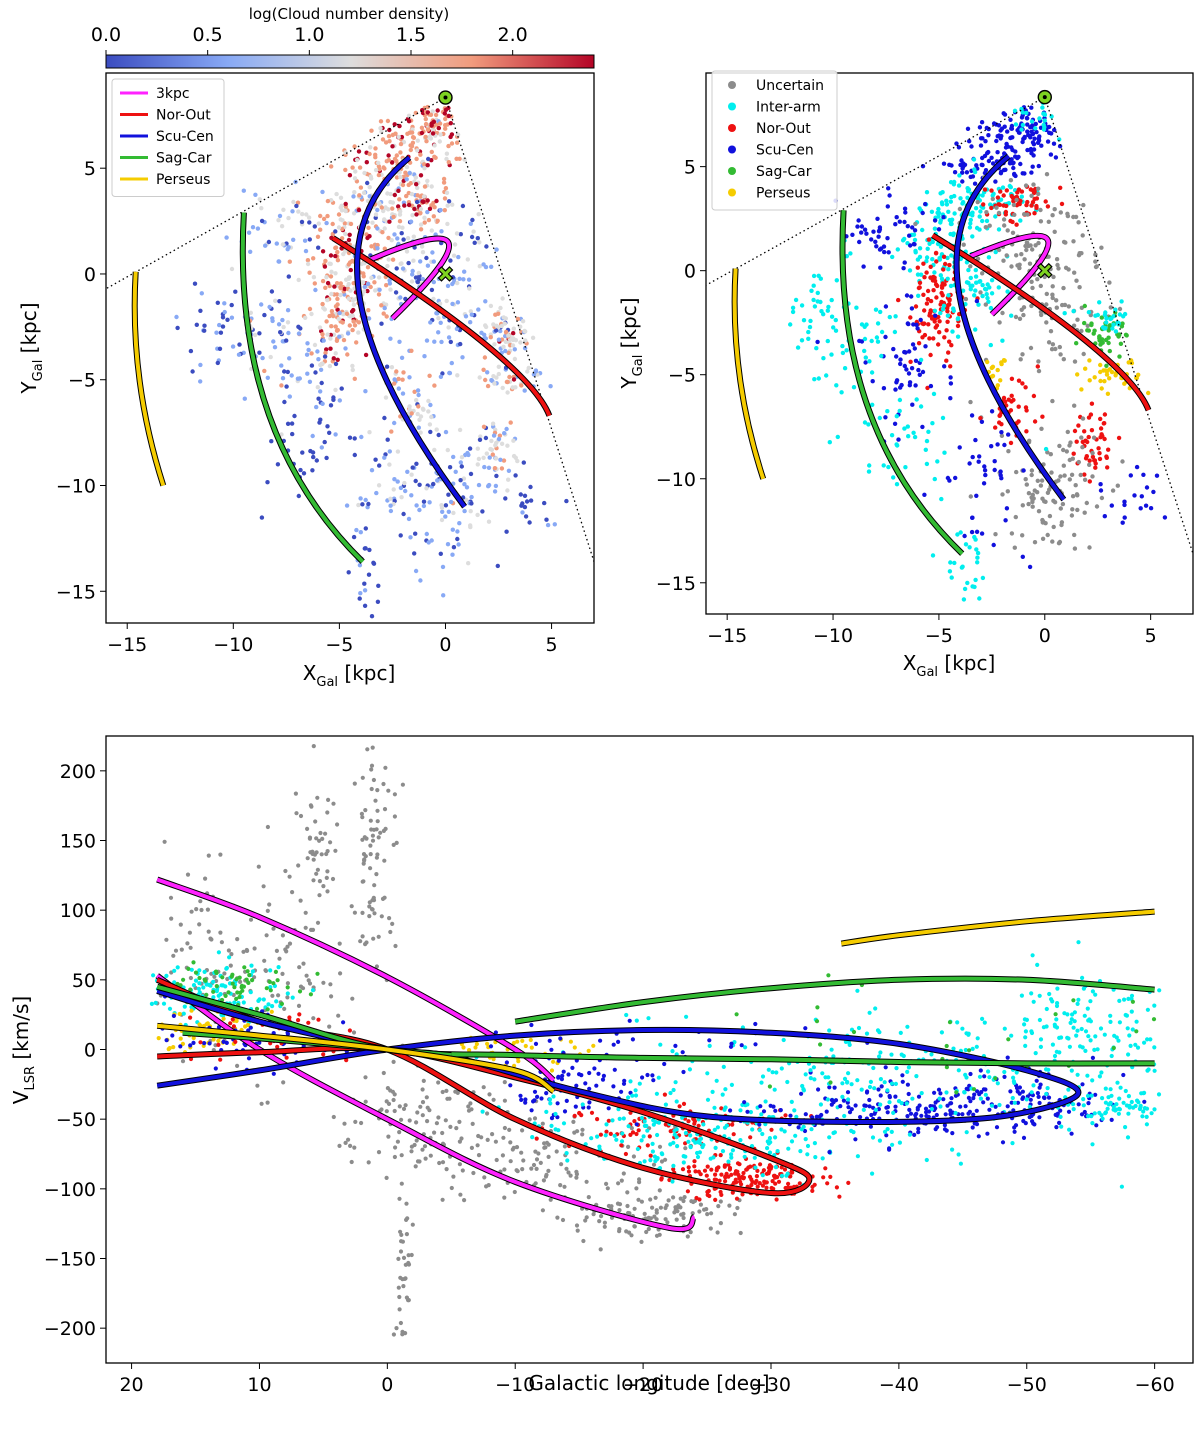 The width and height of the screenshot is (1200, 1431). Describe the element at coordinates (732, 149) in the screenshot. I see `legend-swatch` at that location.